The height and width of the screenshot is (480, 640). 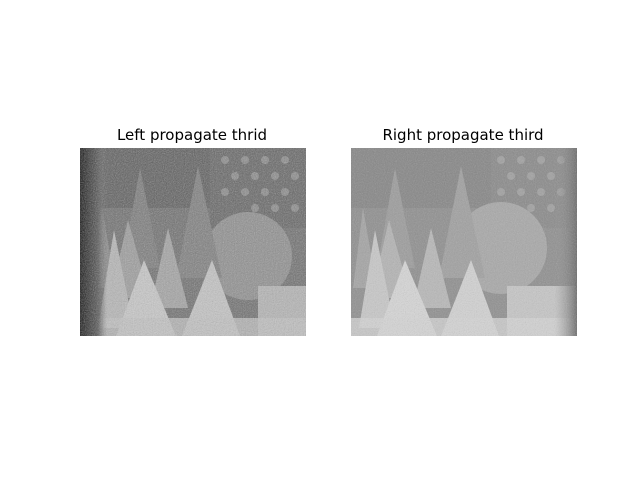 I want to click on right-panel-title: Right propagate third, so click(x=463, y=135).